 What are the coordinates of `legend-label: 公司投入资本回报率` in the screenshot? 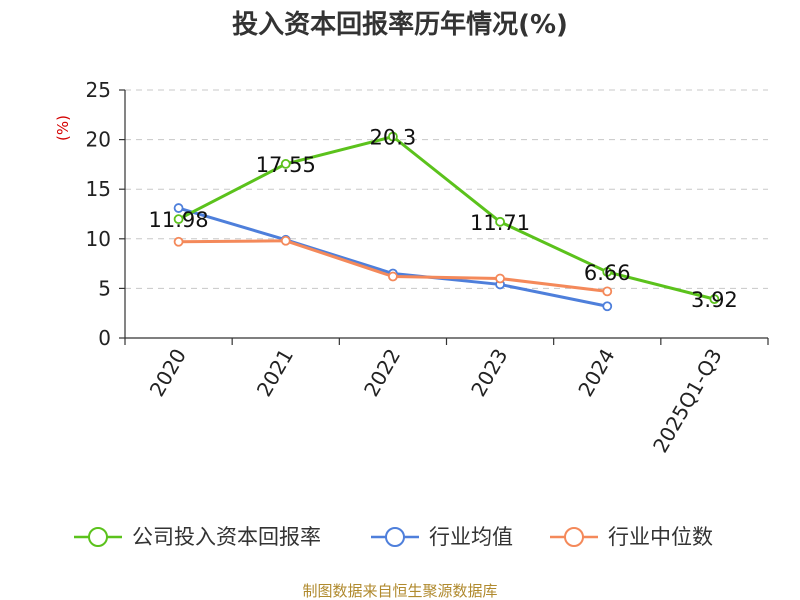 It's located at (226, 537).